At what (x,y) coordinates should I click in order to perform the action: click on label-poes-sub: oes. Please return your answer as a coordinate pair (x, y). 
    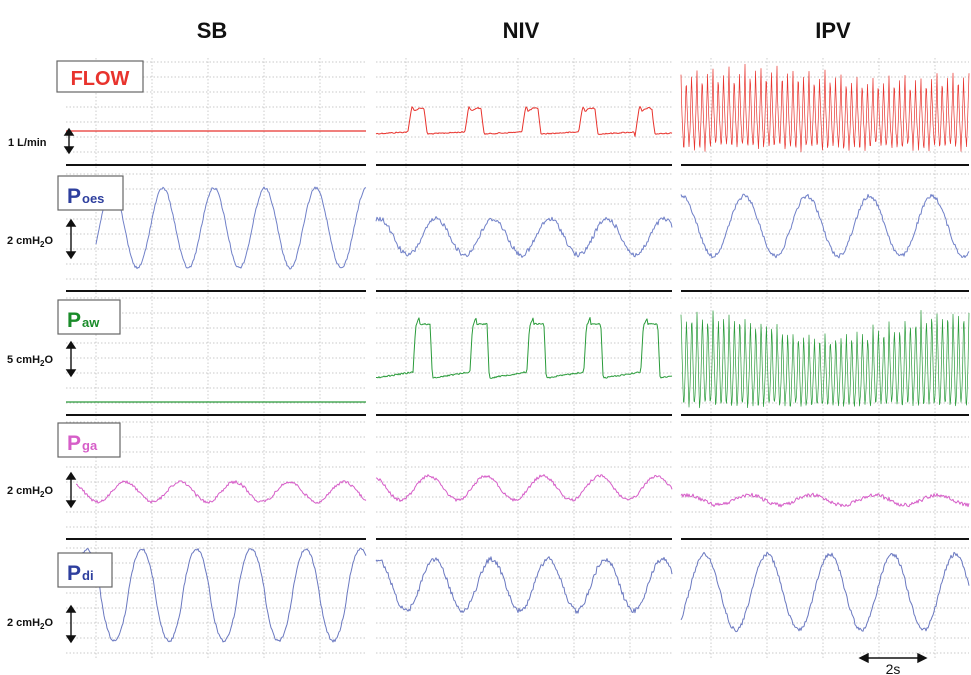
    Looking at the image, I should click on (93, 198).